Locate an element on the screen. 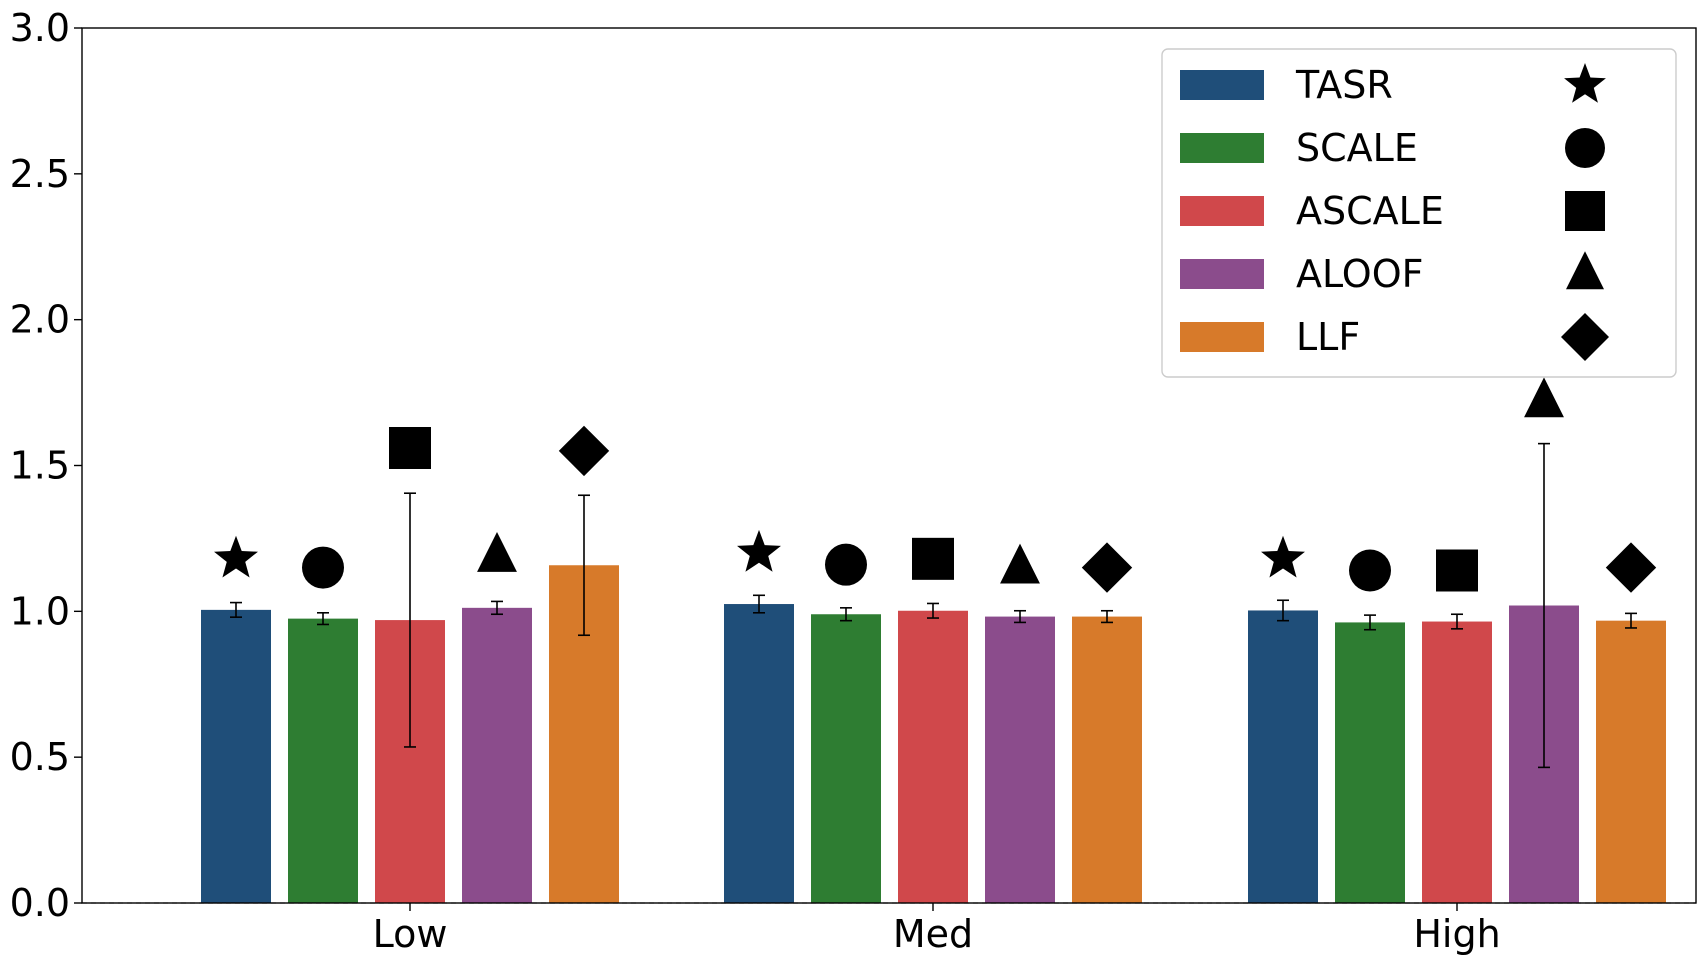  marker-tasr-med is located at coordinates (759, 550).